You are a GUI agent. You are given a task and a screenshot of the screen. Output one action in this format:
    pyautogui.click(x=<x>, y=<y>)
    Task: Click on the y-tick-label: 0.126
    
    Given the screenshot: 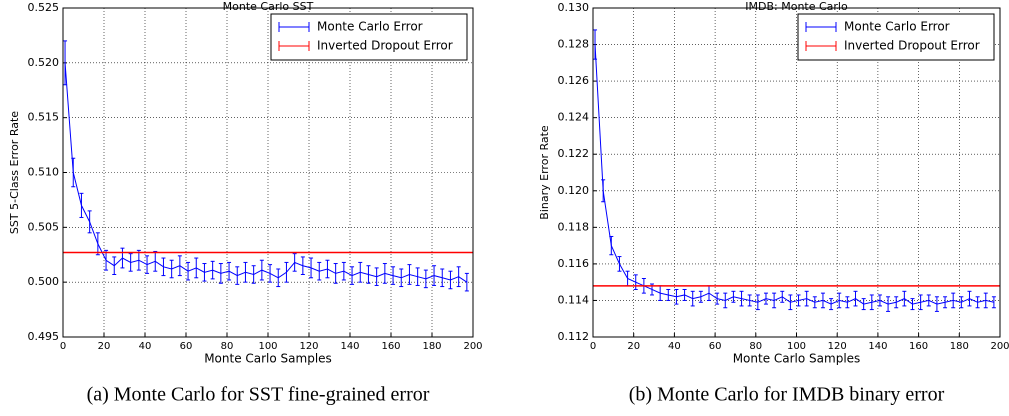 What is the action you would take?
    pyautogui.click(x=574, y=80)
    